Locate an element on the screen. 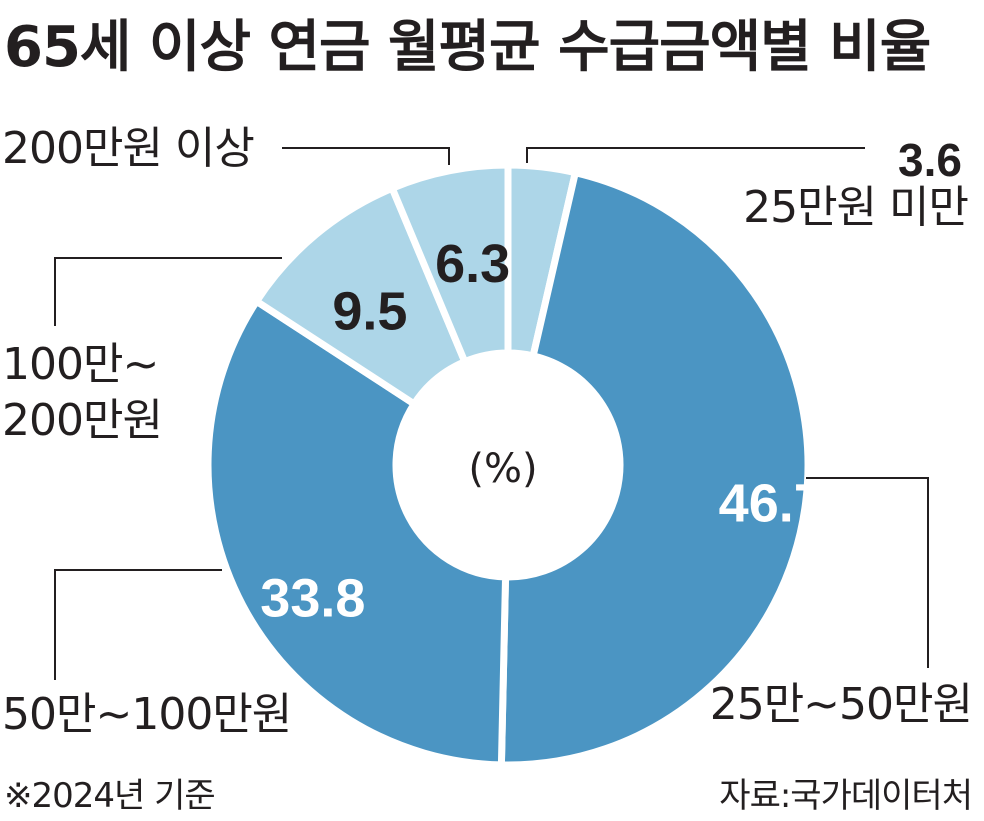  value-label-100to200: 9.5 is located at coordinates (369, 311).